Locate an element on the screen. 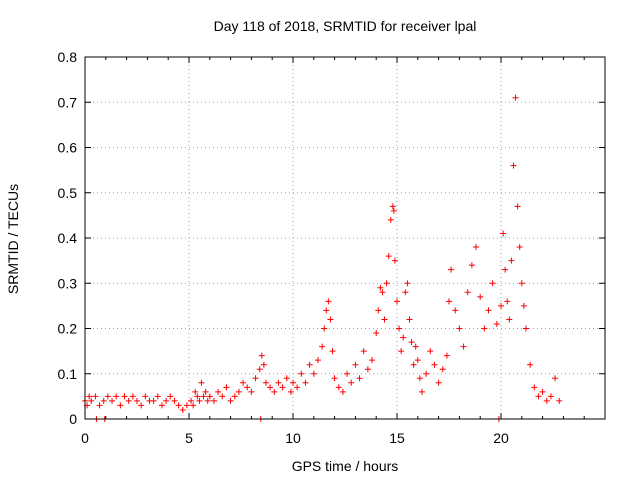 Image resolution: width=640 pixels, height=480 pixels. y-tick-label: 0.5 is located at coordinates (68, 193).